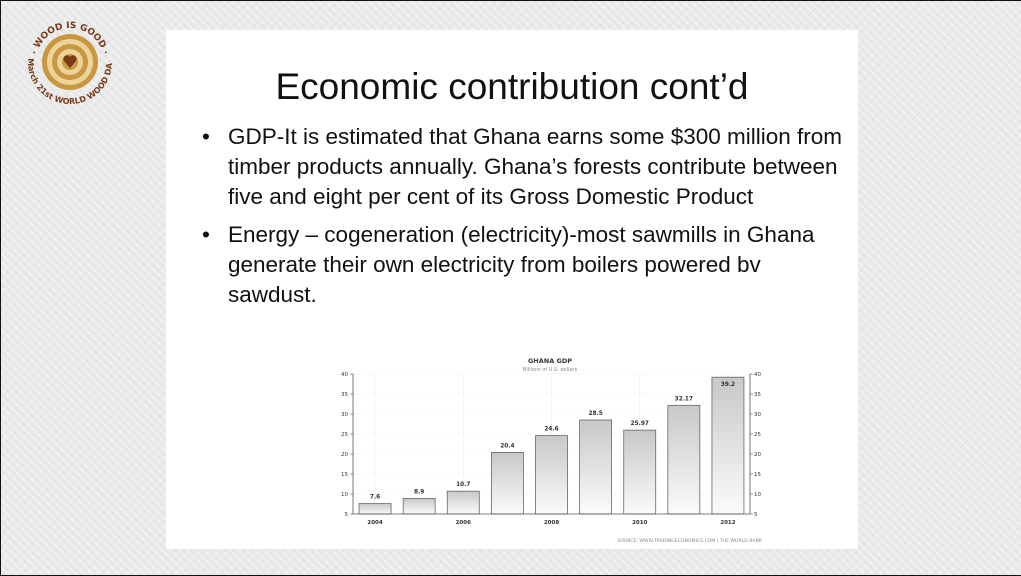 The width and height of the screenshot is (1021, 576). Describe the element at coordinates (419, 506) in the screenshot. I see `bar-2005` at that location.